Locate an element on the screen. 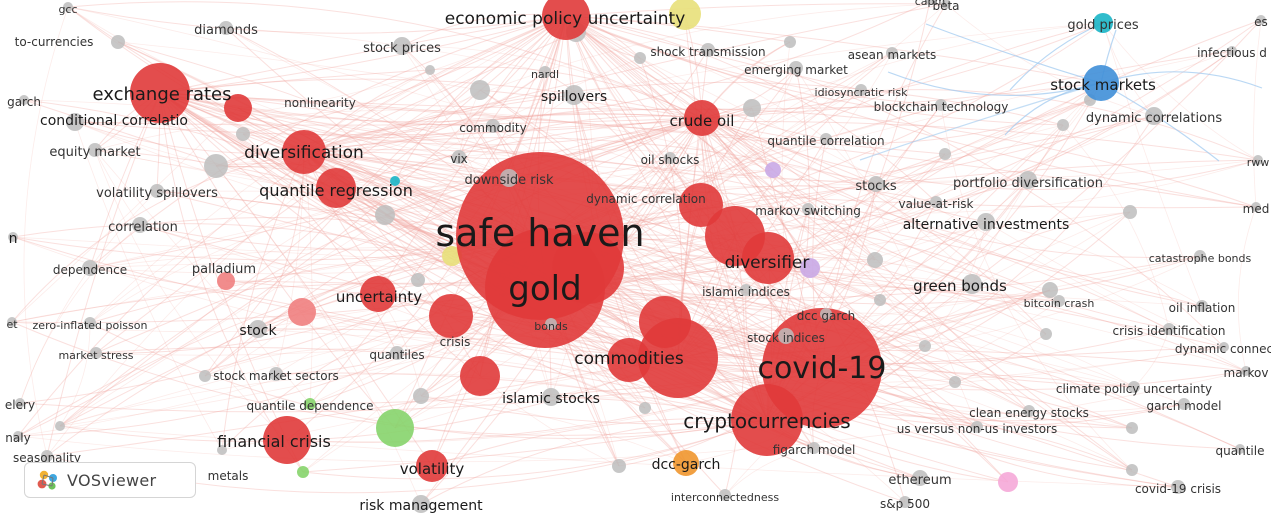 The height and width of the screenshot is (514, 1271). node-clean-energy-stocks is located at coordinates (1029, 411).